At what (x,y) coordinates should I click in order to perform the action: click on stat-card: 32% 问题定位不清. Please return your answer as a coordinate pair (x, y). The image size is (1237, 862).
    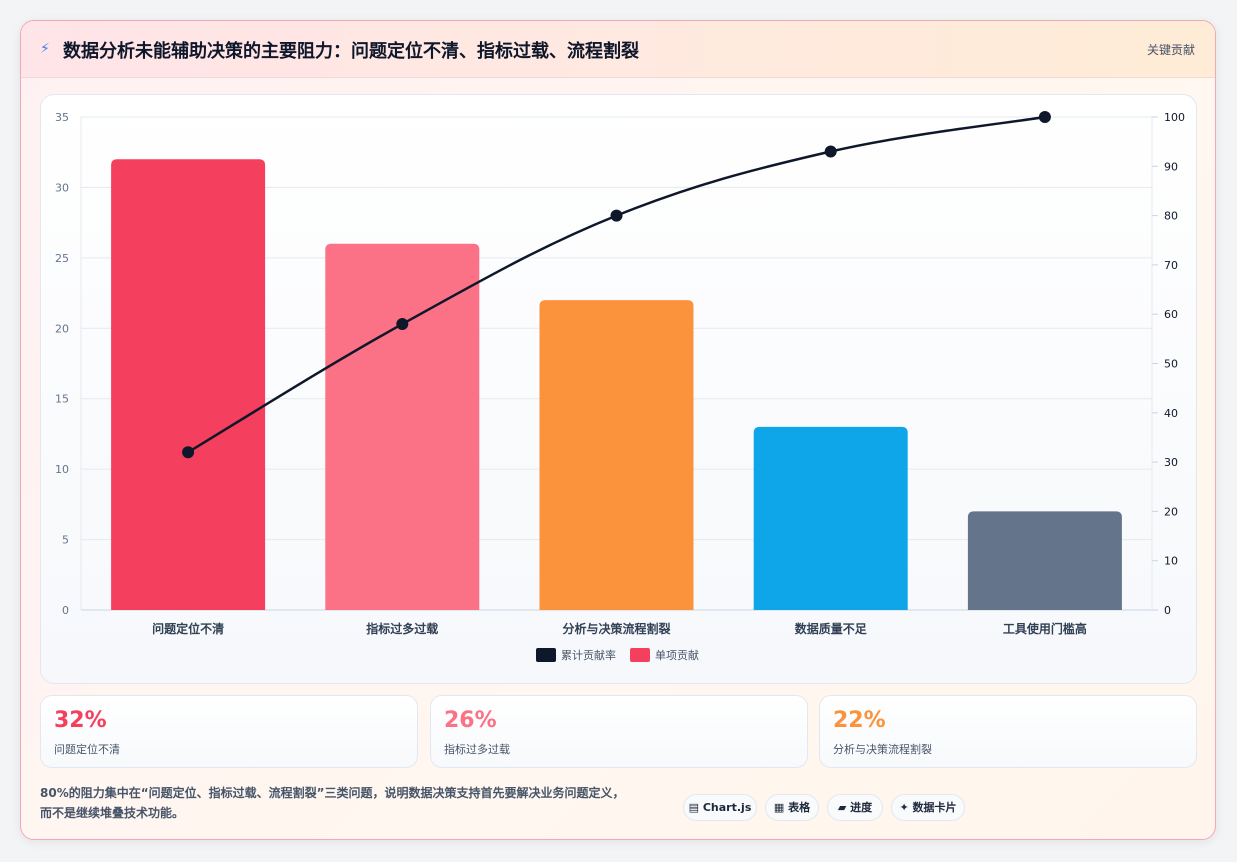
    Looking at the image, I should click on (229, 731).